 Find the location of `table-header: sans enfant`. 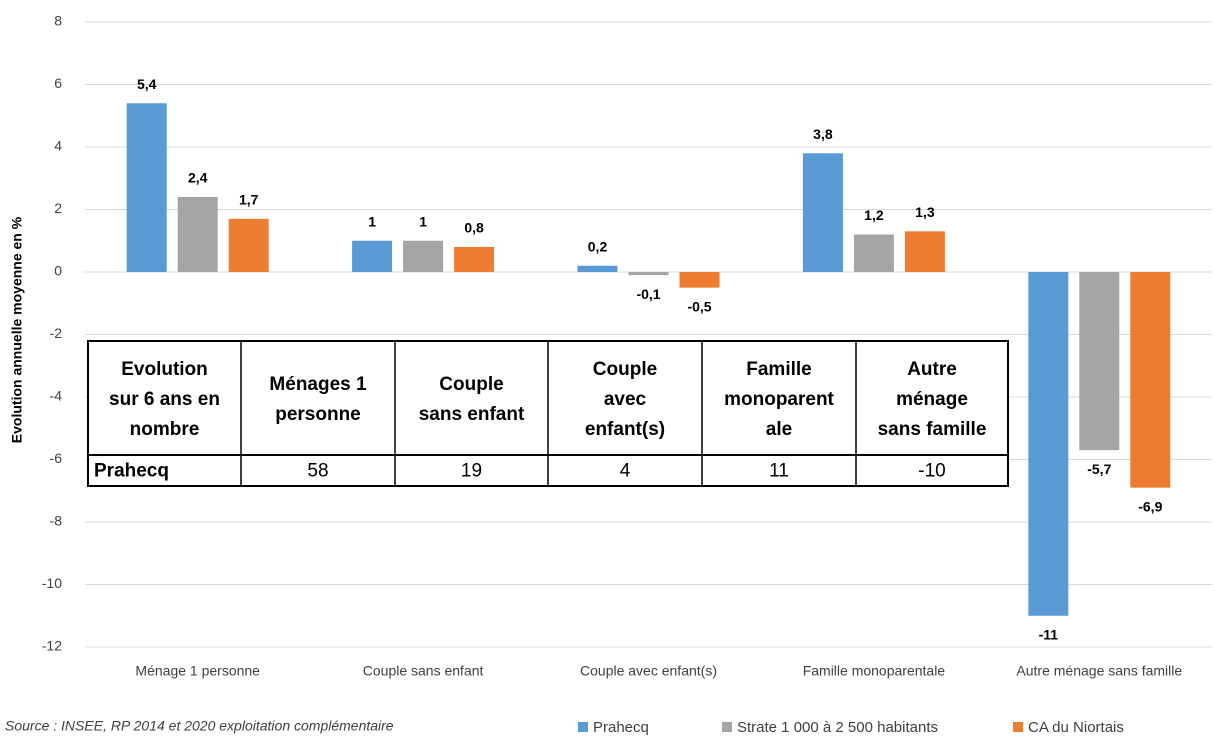

table-header: sans enfant is located at coordinates (472, 414).